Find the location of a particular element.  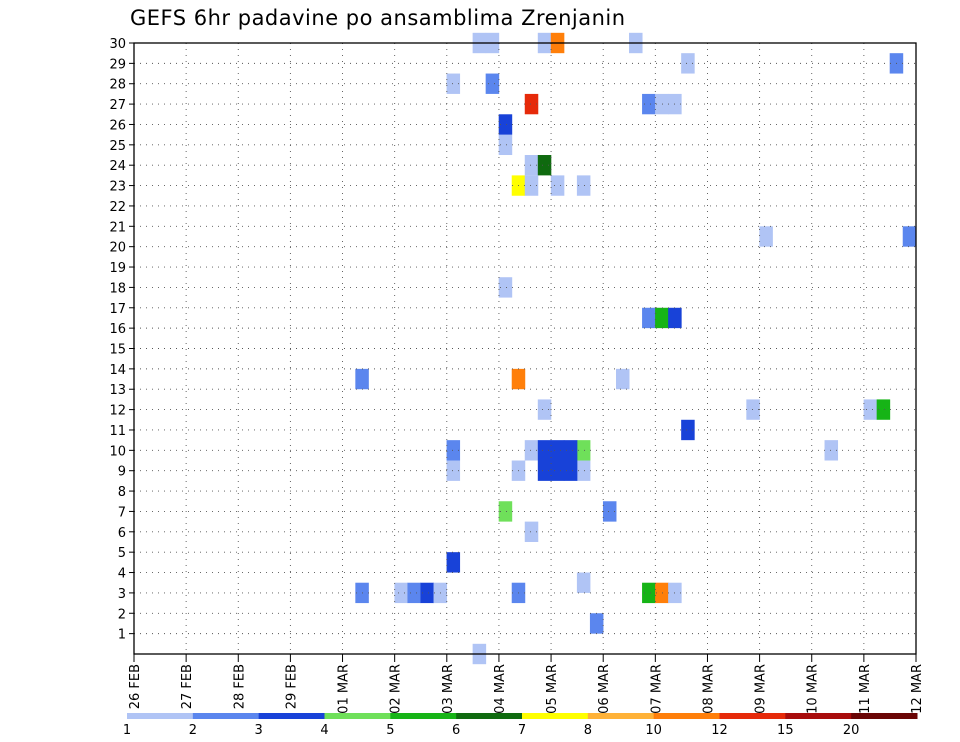

y-tick-label: 19 is located at coordinates (117, 268).